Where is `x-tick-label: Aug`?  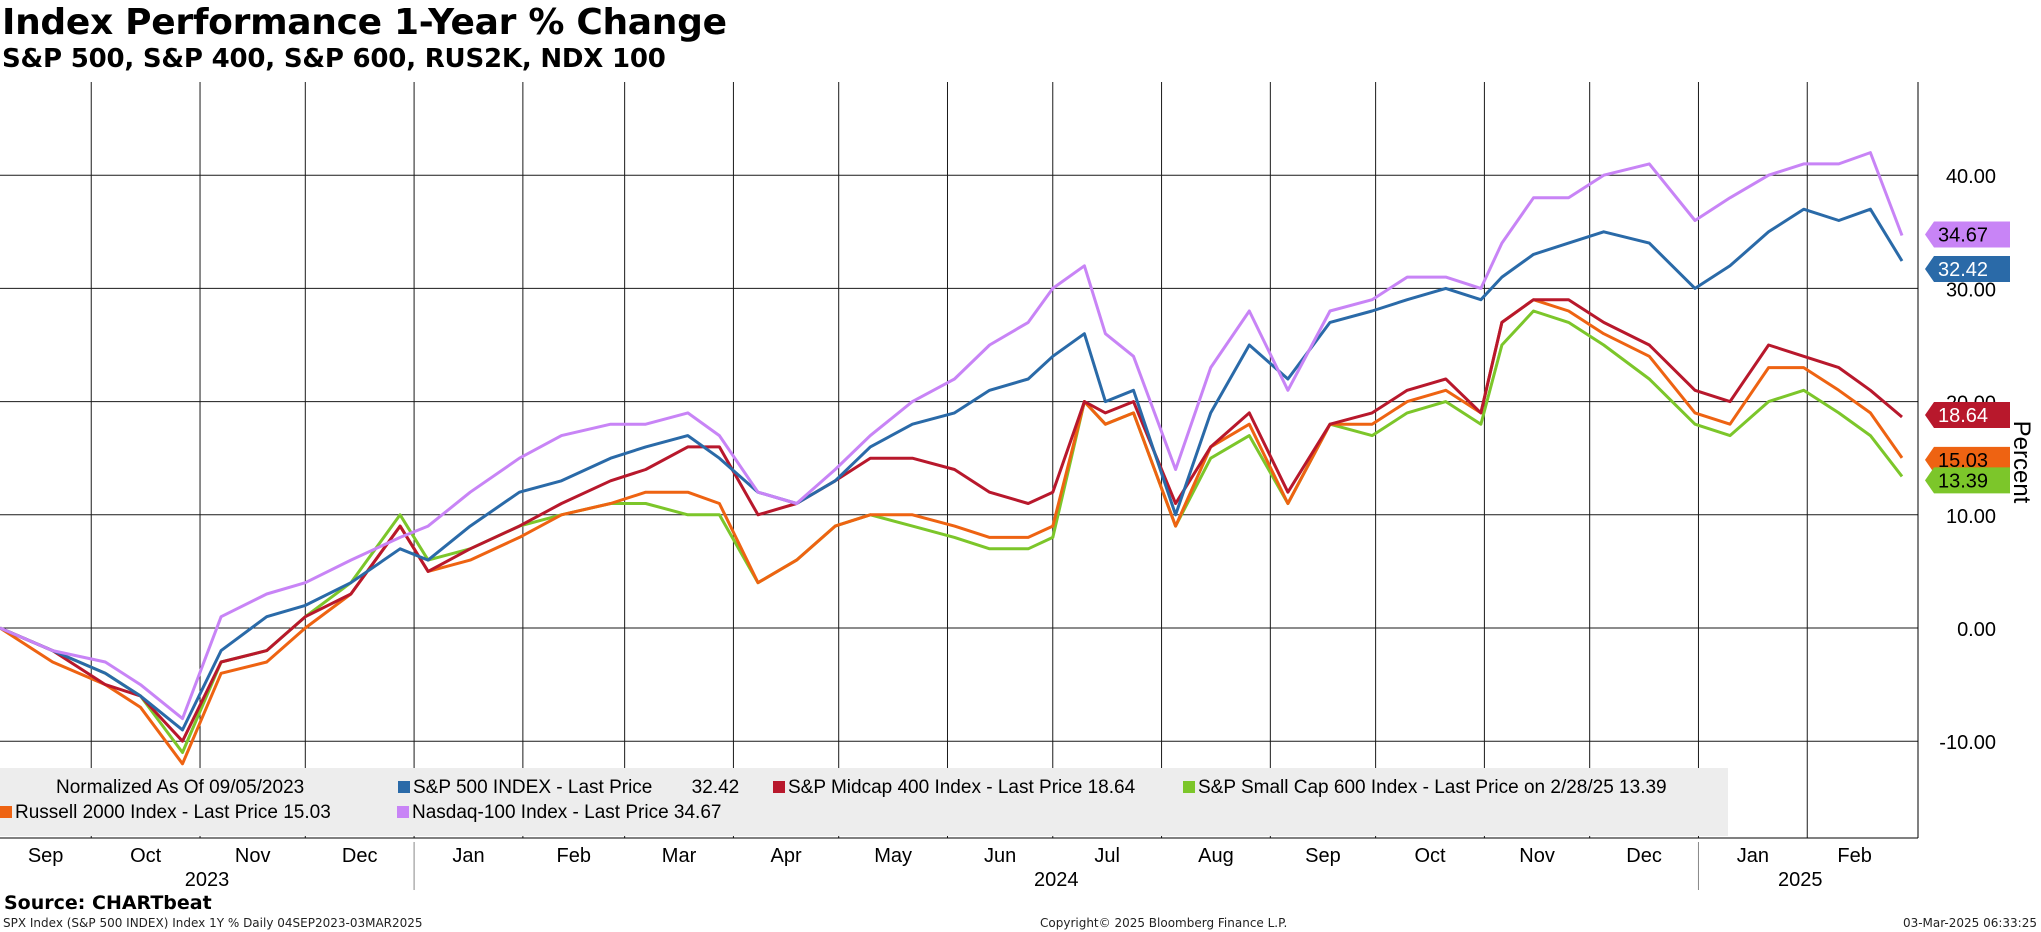 x-tick-label: Aug is located at coordinates (1216, 856).